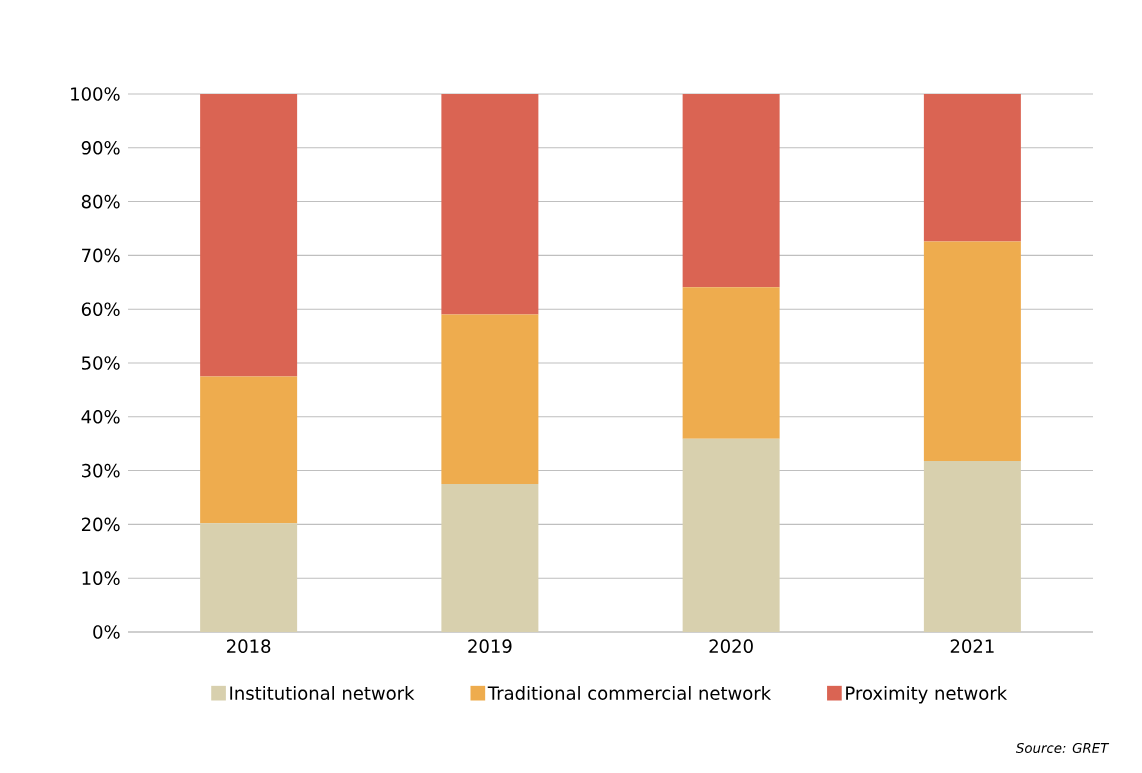 This screenshot has width=1142, height=773. Describe the element at coordinates (322, 693) in the screenshot. I see `legend-label: Institutional network` at that location.